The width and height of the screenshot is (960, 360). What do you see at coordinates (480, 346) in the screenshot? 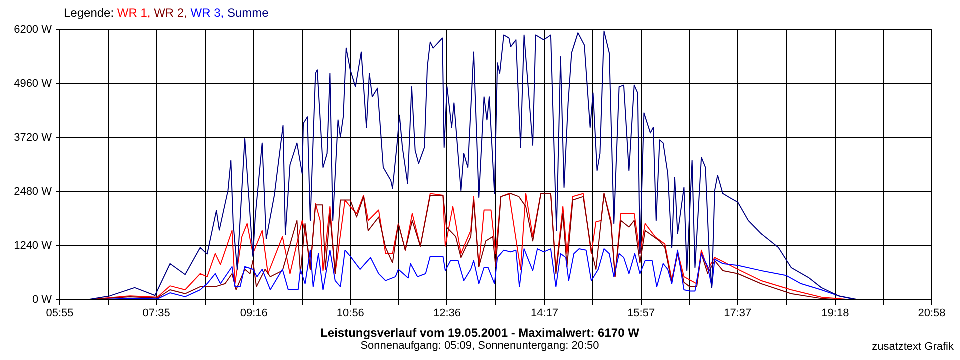
I see `text: Sonnenaufgang: 05:09, Sonnenuntergang: 20:50` at bounding box center [480, 346].